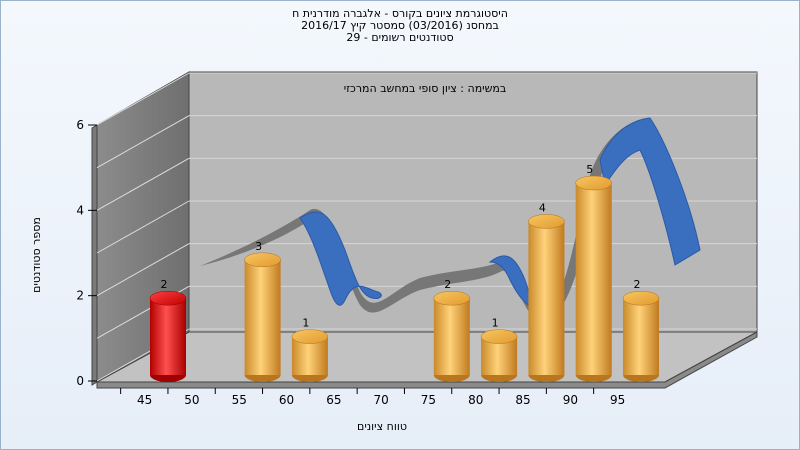  What do you see at coordinates (36, 255) in the screenshot?
I see `y-axis-title: מספר סטודנטים` at bounding box center [36, 255].